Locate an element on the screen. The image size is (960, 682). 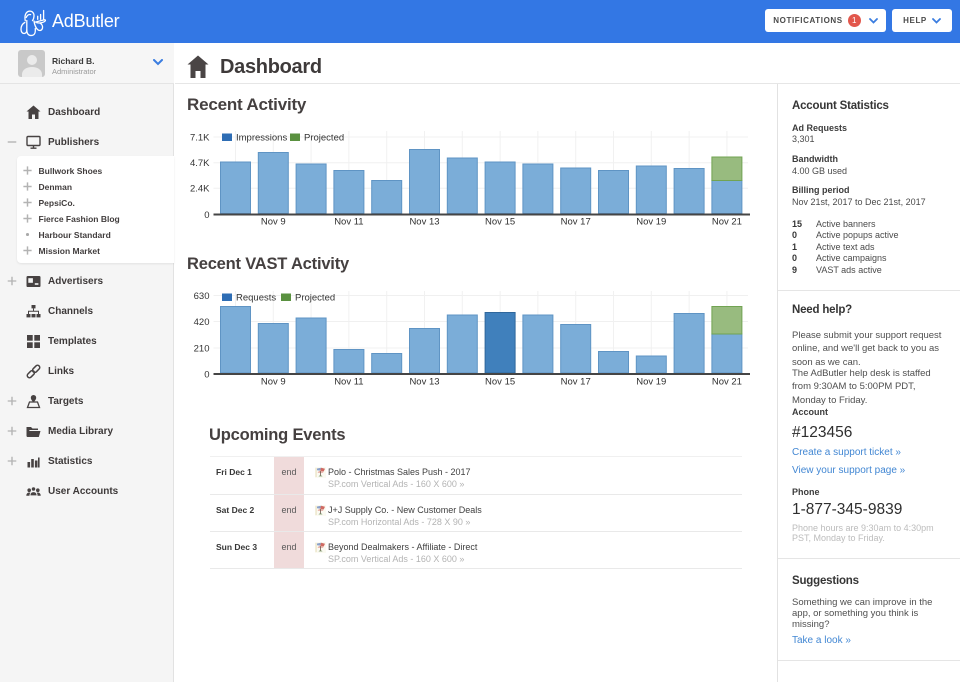
svg-text: 2.4K is located at coordinates (200, 189).